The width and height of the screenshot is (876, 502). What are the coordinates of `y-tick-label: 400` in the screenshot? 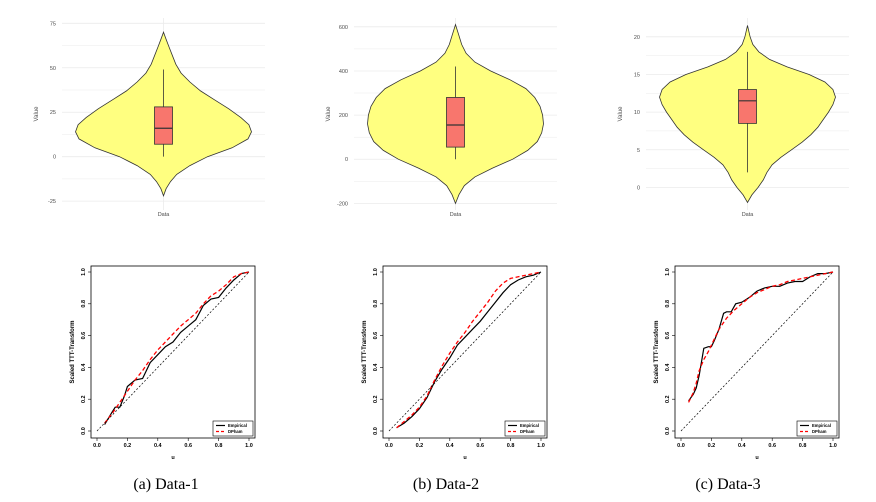 It's located at (343, 72).